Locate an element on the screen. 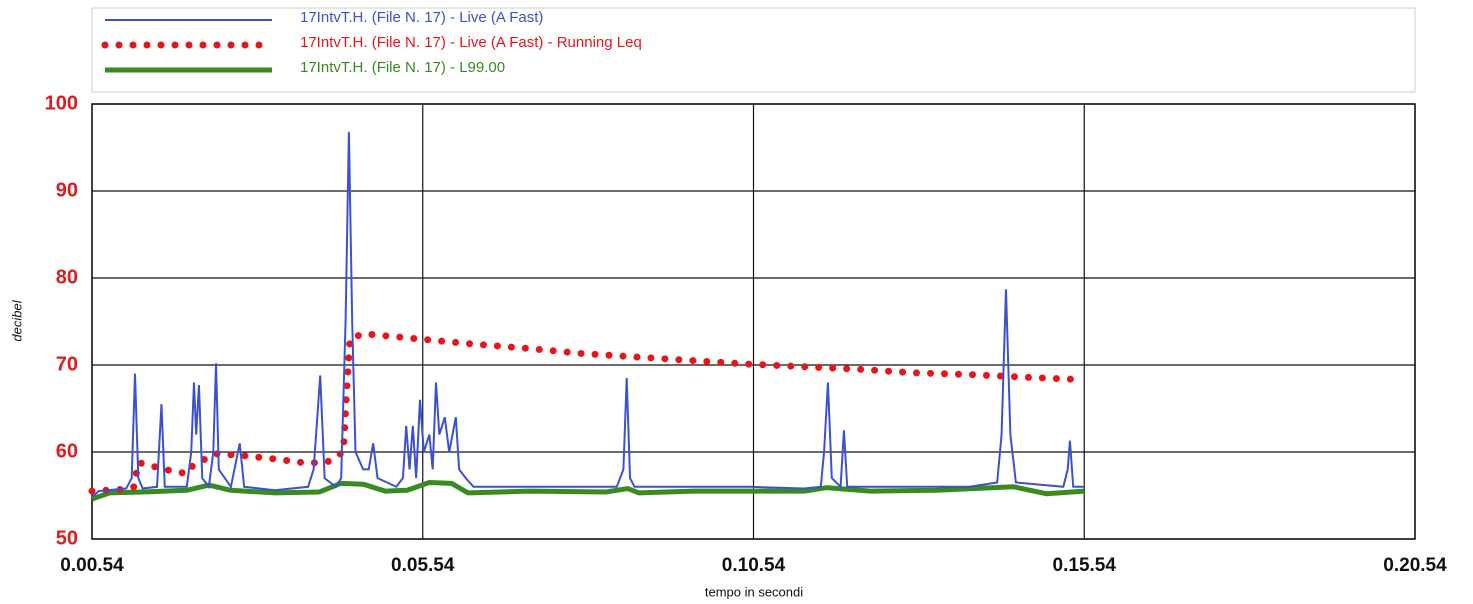 This screenshot has height=604, width=1473. y-tick-label: 60 is located at coordinates (67, 451).